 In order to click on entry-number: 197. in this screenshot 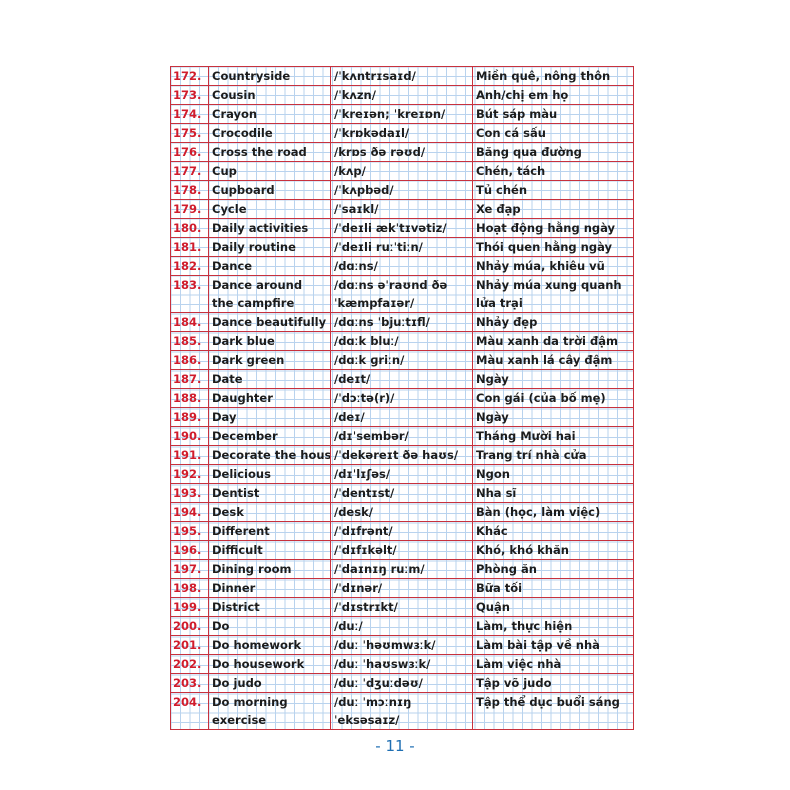, I will do `click(189, 569)`.